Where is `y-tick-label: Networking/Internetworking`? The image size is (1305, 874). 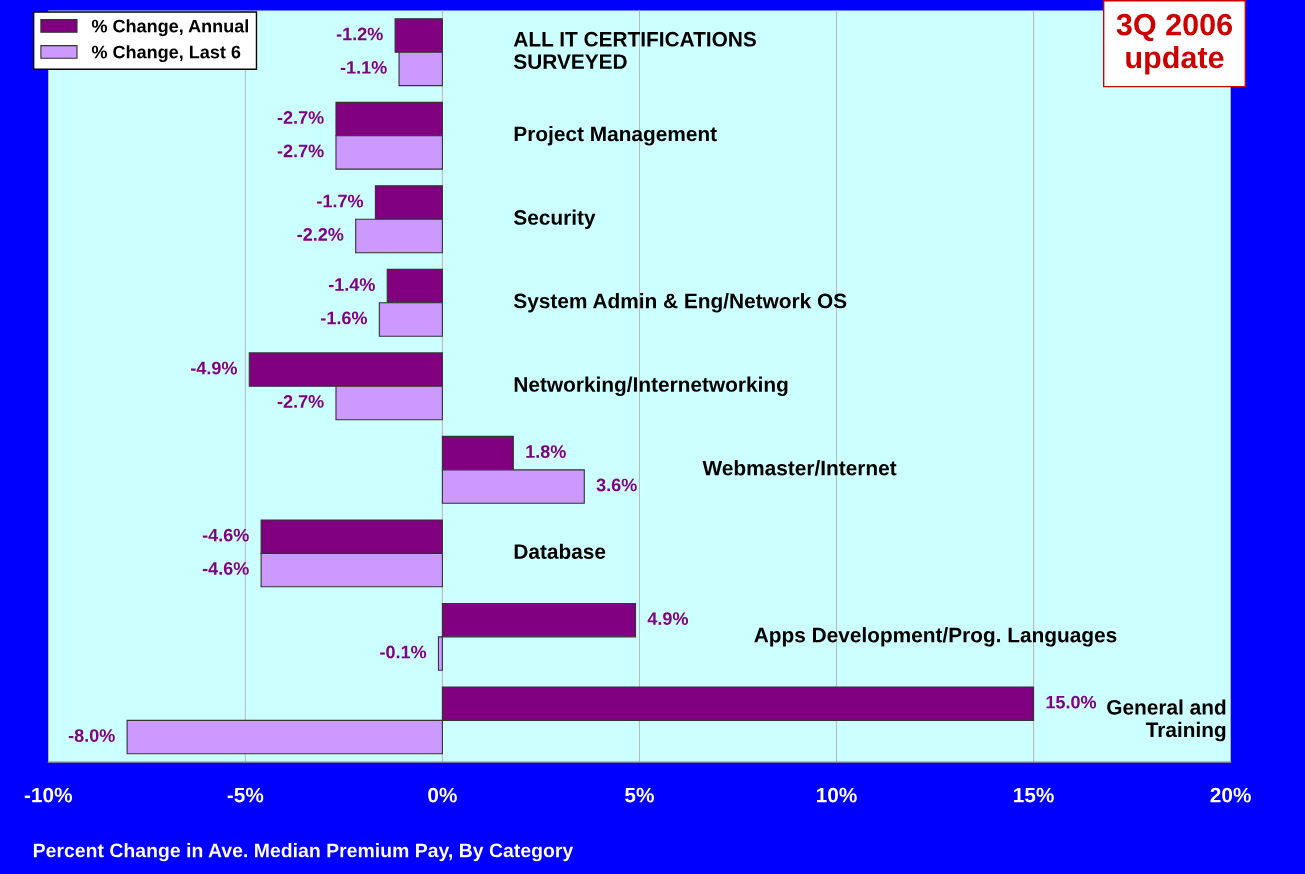
y-tick-label: Networking/Internetworking is located at coordinates (651, 386).